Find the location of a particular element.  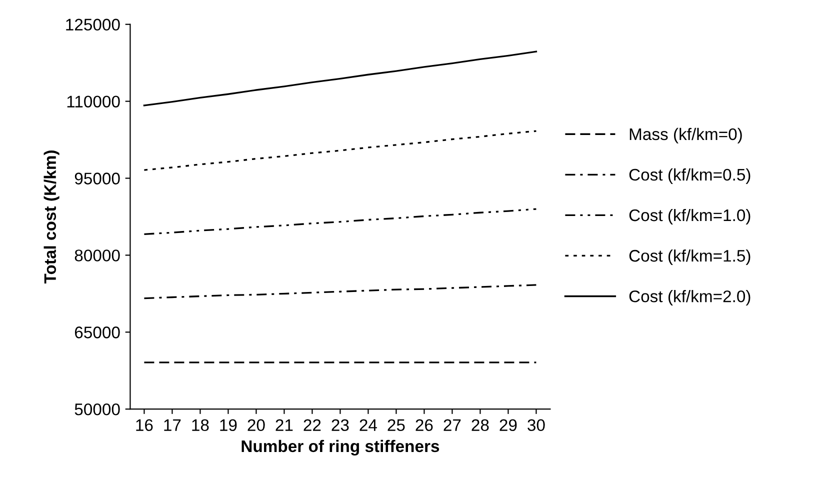

legend-label: Cost (kf/km=2.0) is located at coordinates (689, 298).